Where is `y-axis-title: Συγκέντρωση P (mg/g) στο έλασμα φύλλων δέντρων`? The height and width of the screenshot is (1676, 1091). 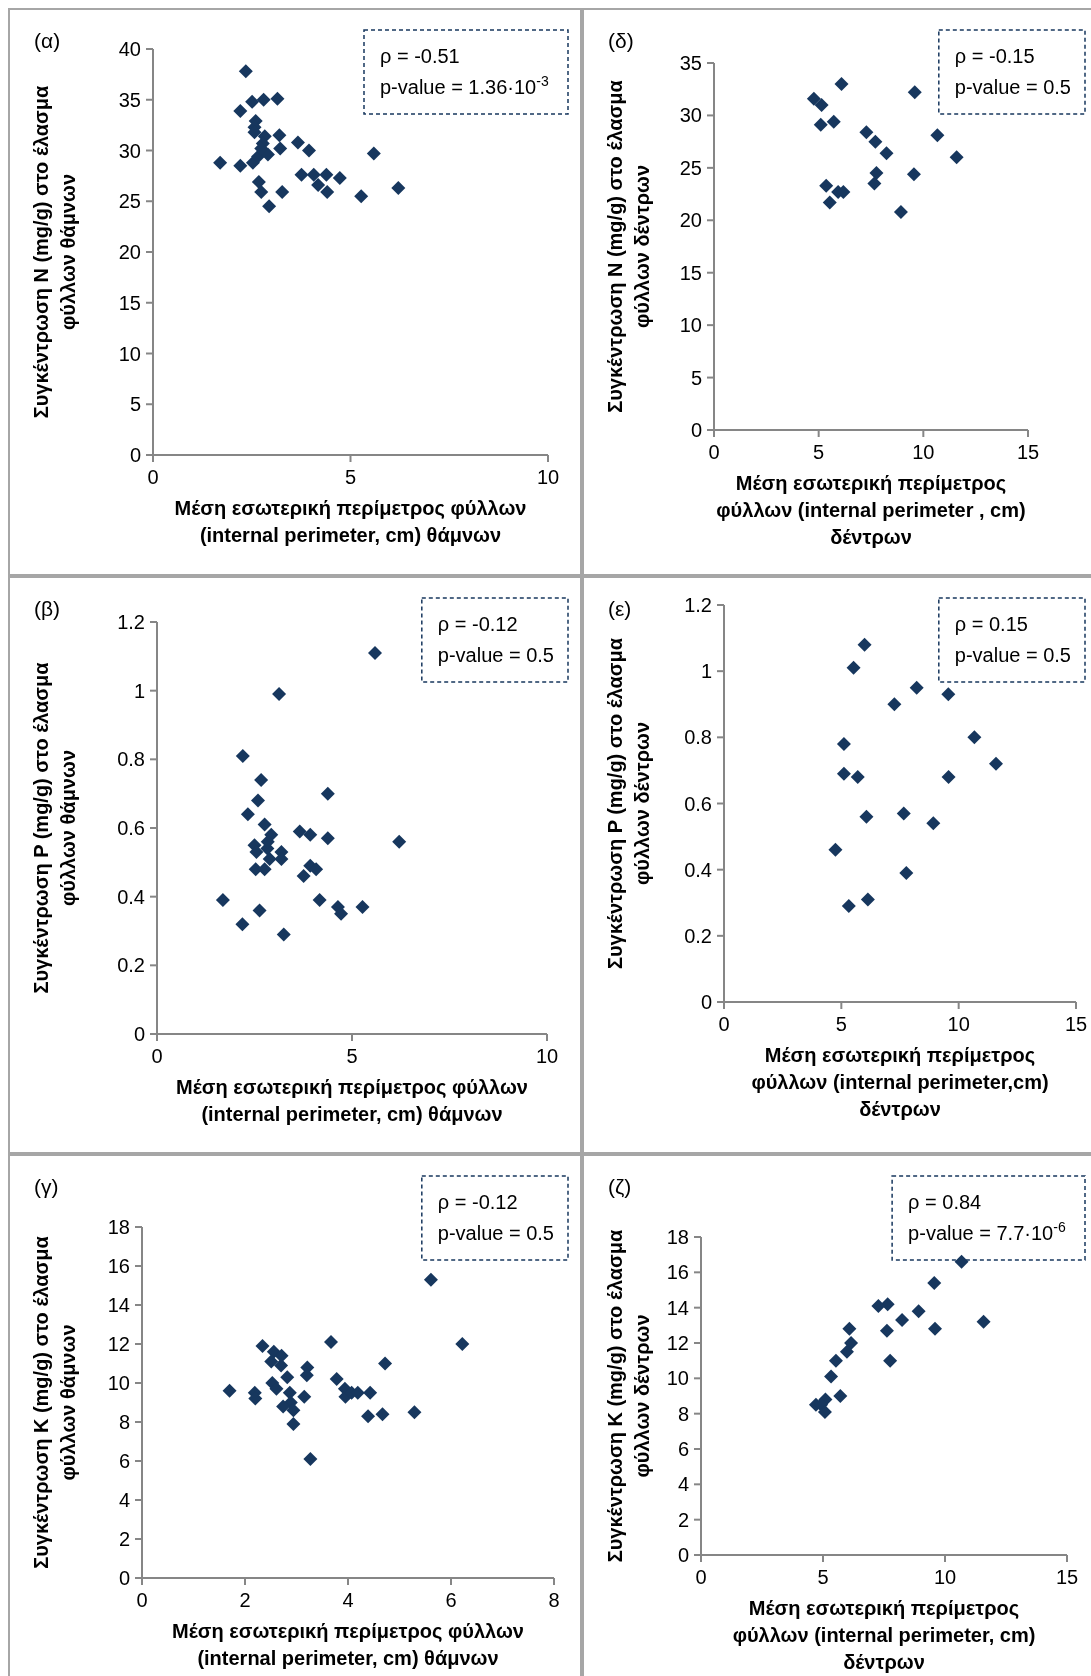
y-axis-title: Συγκέντρωση P (mg/g) στο έλασμα φύλλων δέντρων is located at coordinates (628, 803).